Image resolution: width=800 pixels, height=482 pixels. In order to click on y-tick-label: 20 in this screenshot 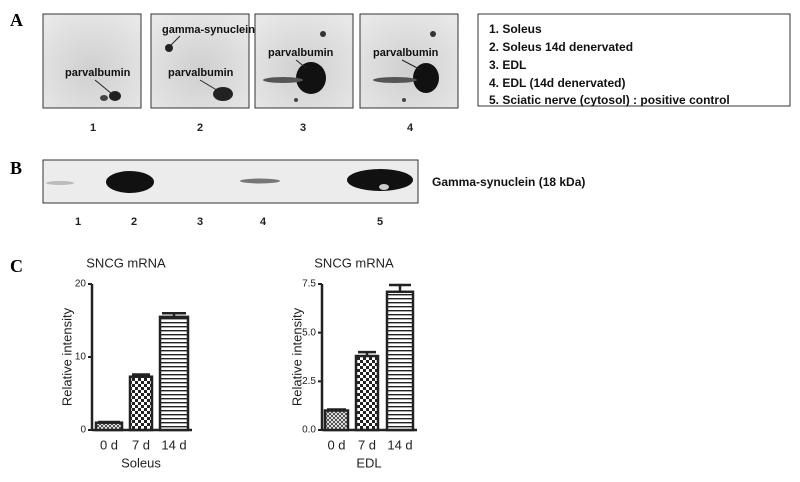, I will do `click(81, 284)`.